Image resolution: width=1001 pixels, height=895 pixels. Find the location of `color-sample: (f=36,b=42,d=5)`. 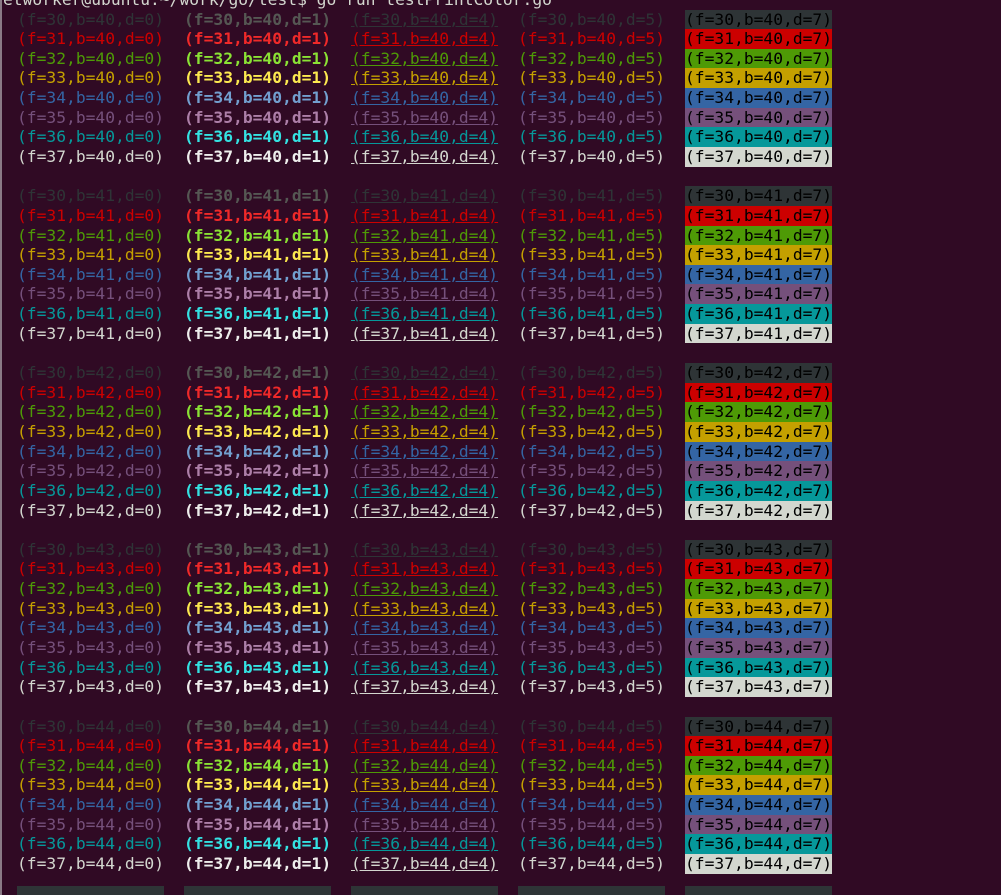

color-sample: (f=36,b=42,d=5) is located at coordinates (592, 490).